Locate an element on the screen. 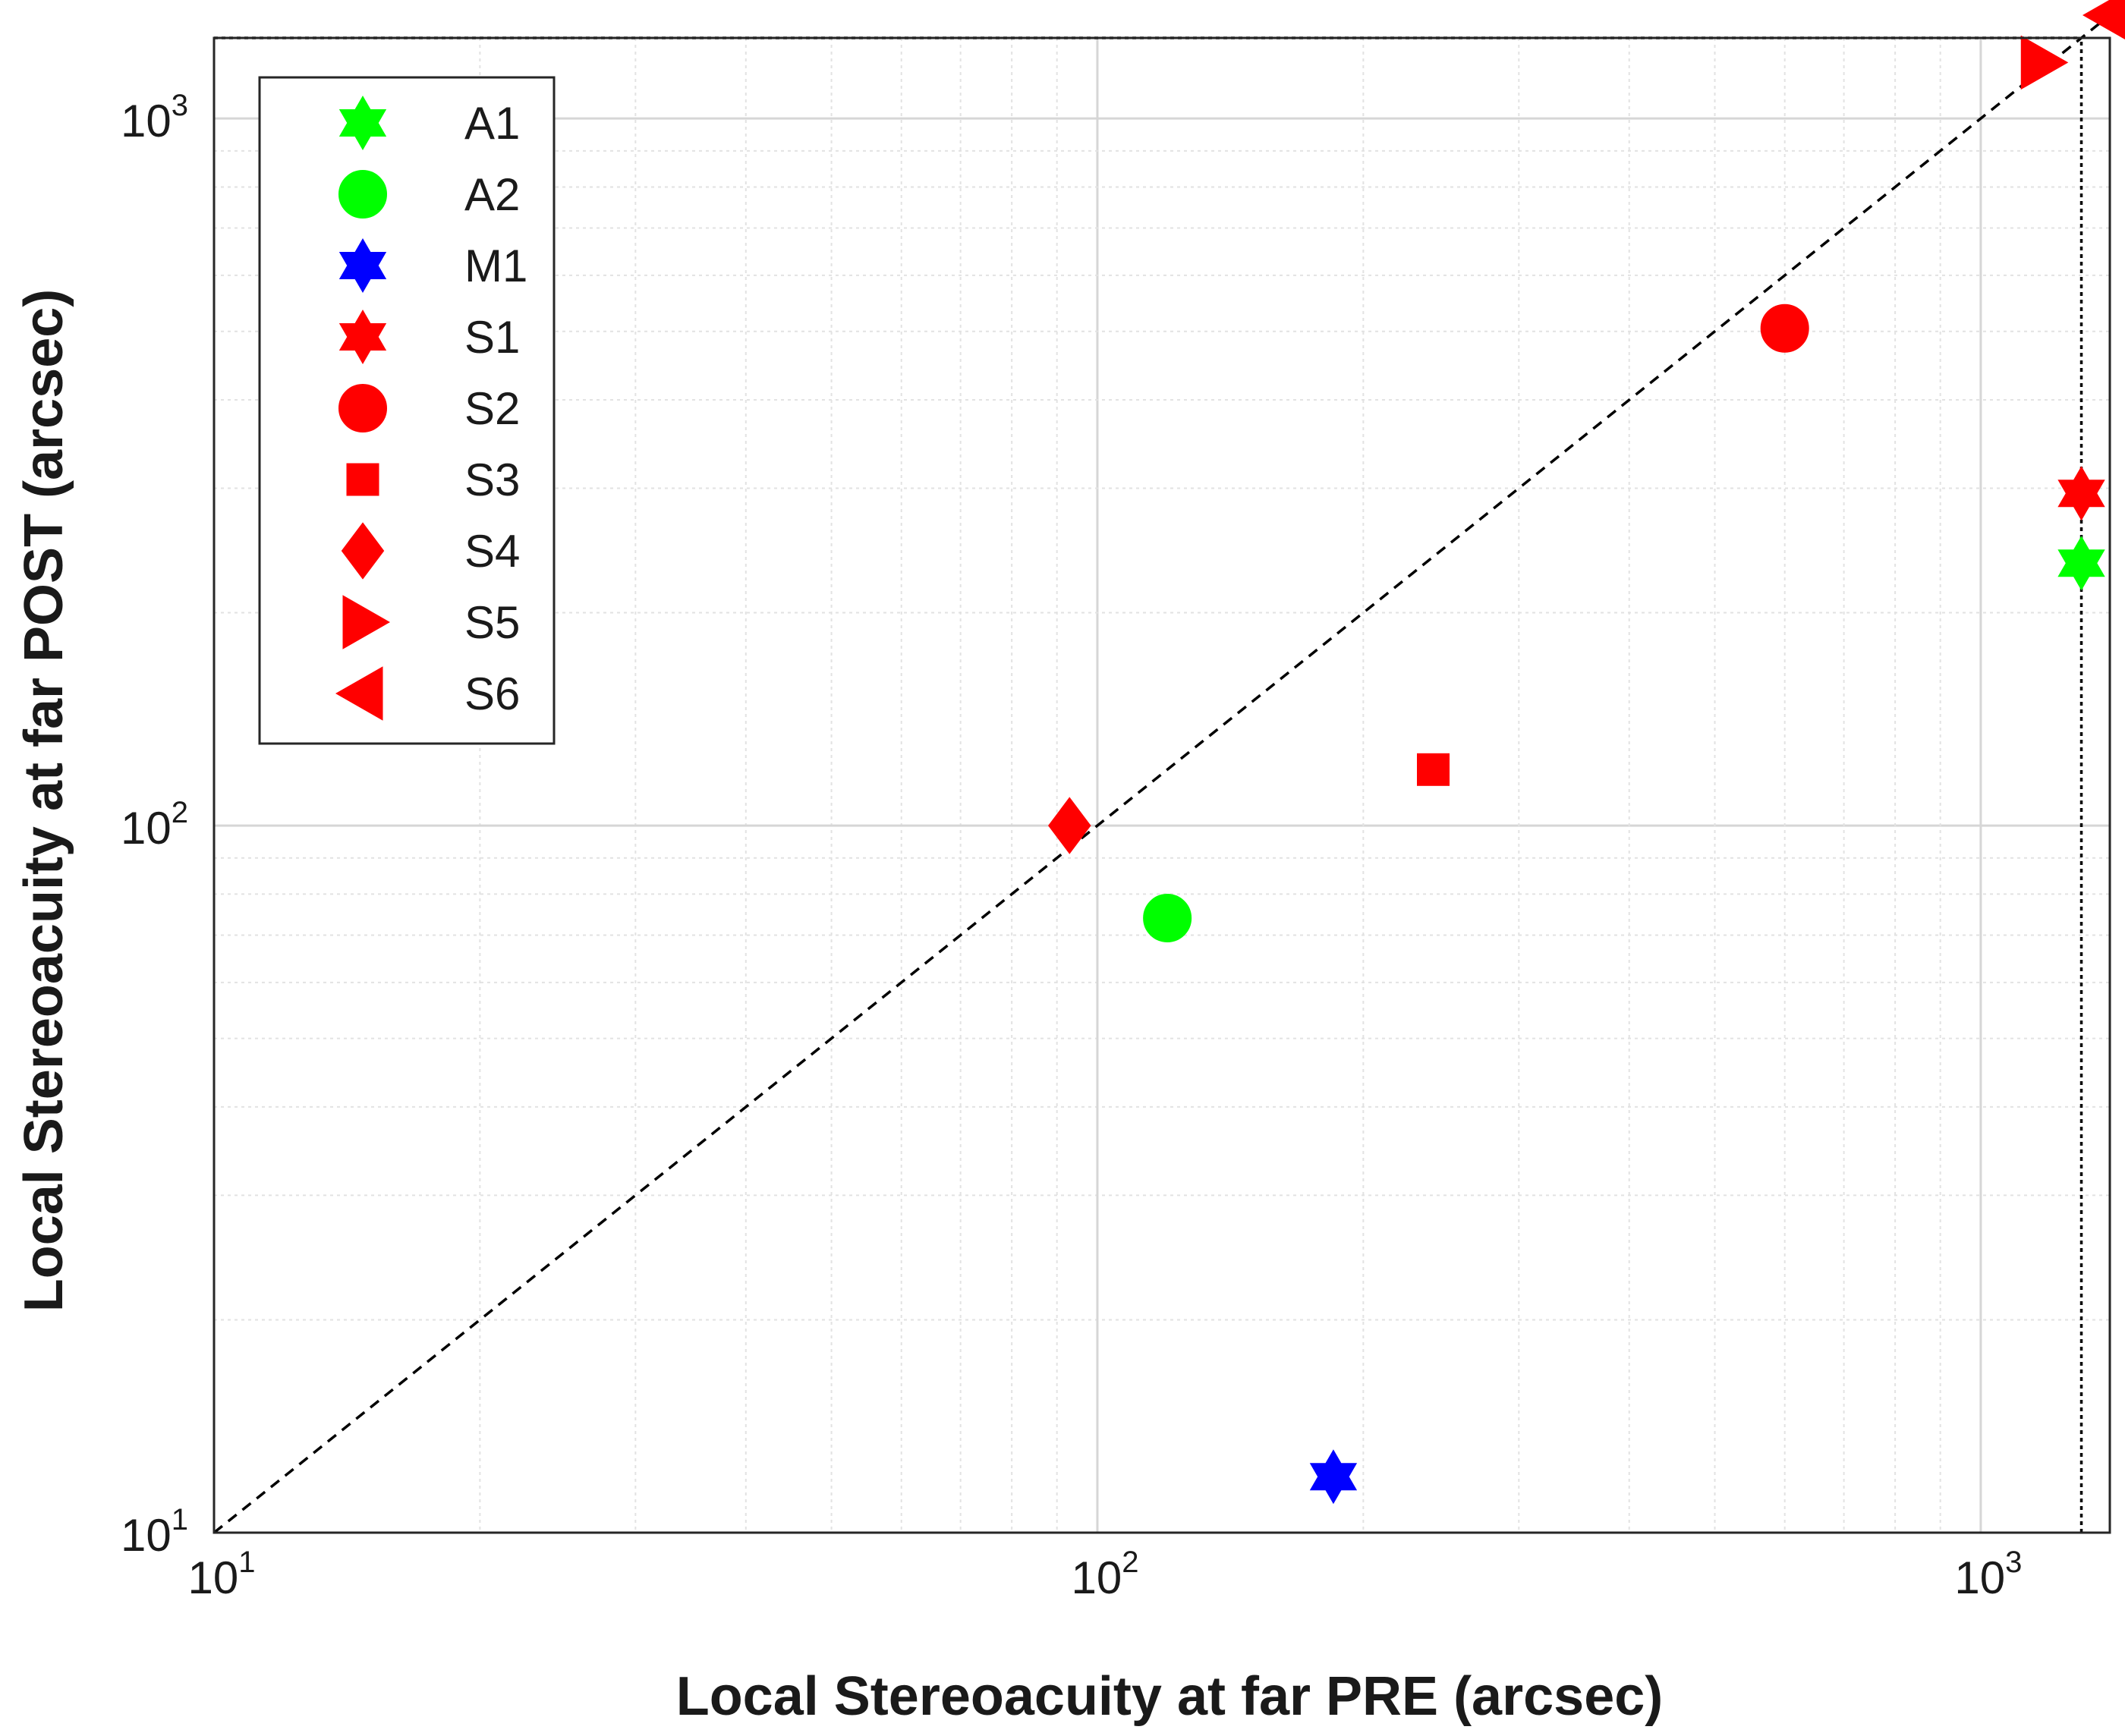 This screenshot has height=1736, width=2125. legend-marker-s5 is located at coordinates (366, 622).